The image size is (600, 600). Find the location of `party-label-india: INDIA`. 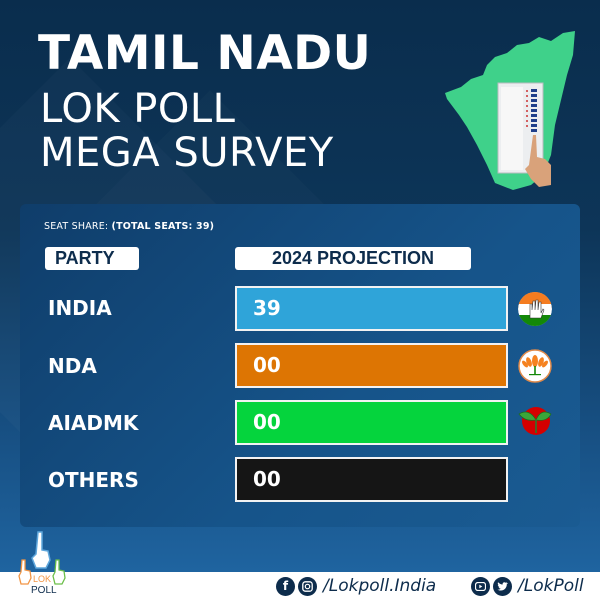

party-label-india: INDIA is located at coordinates (80, 308).